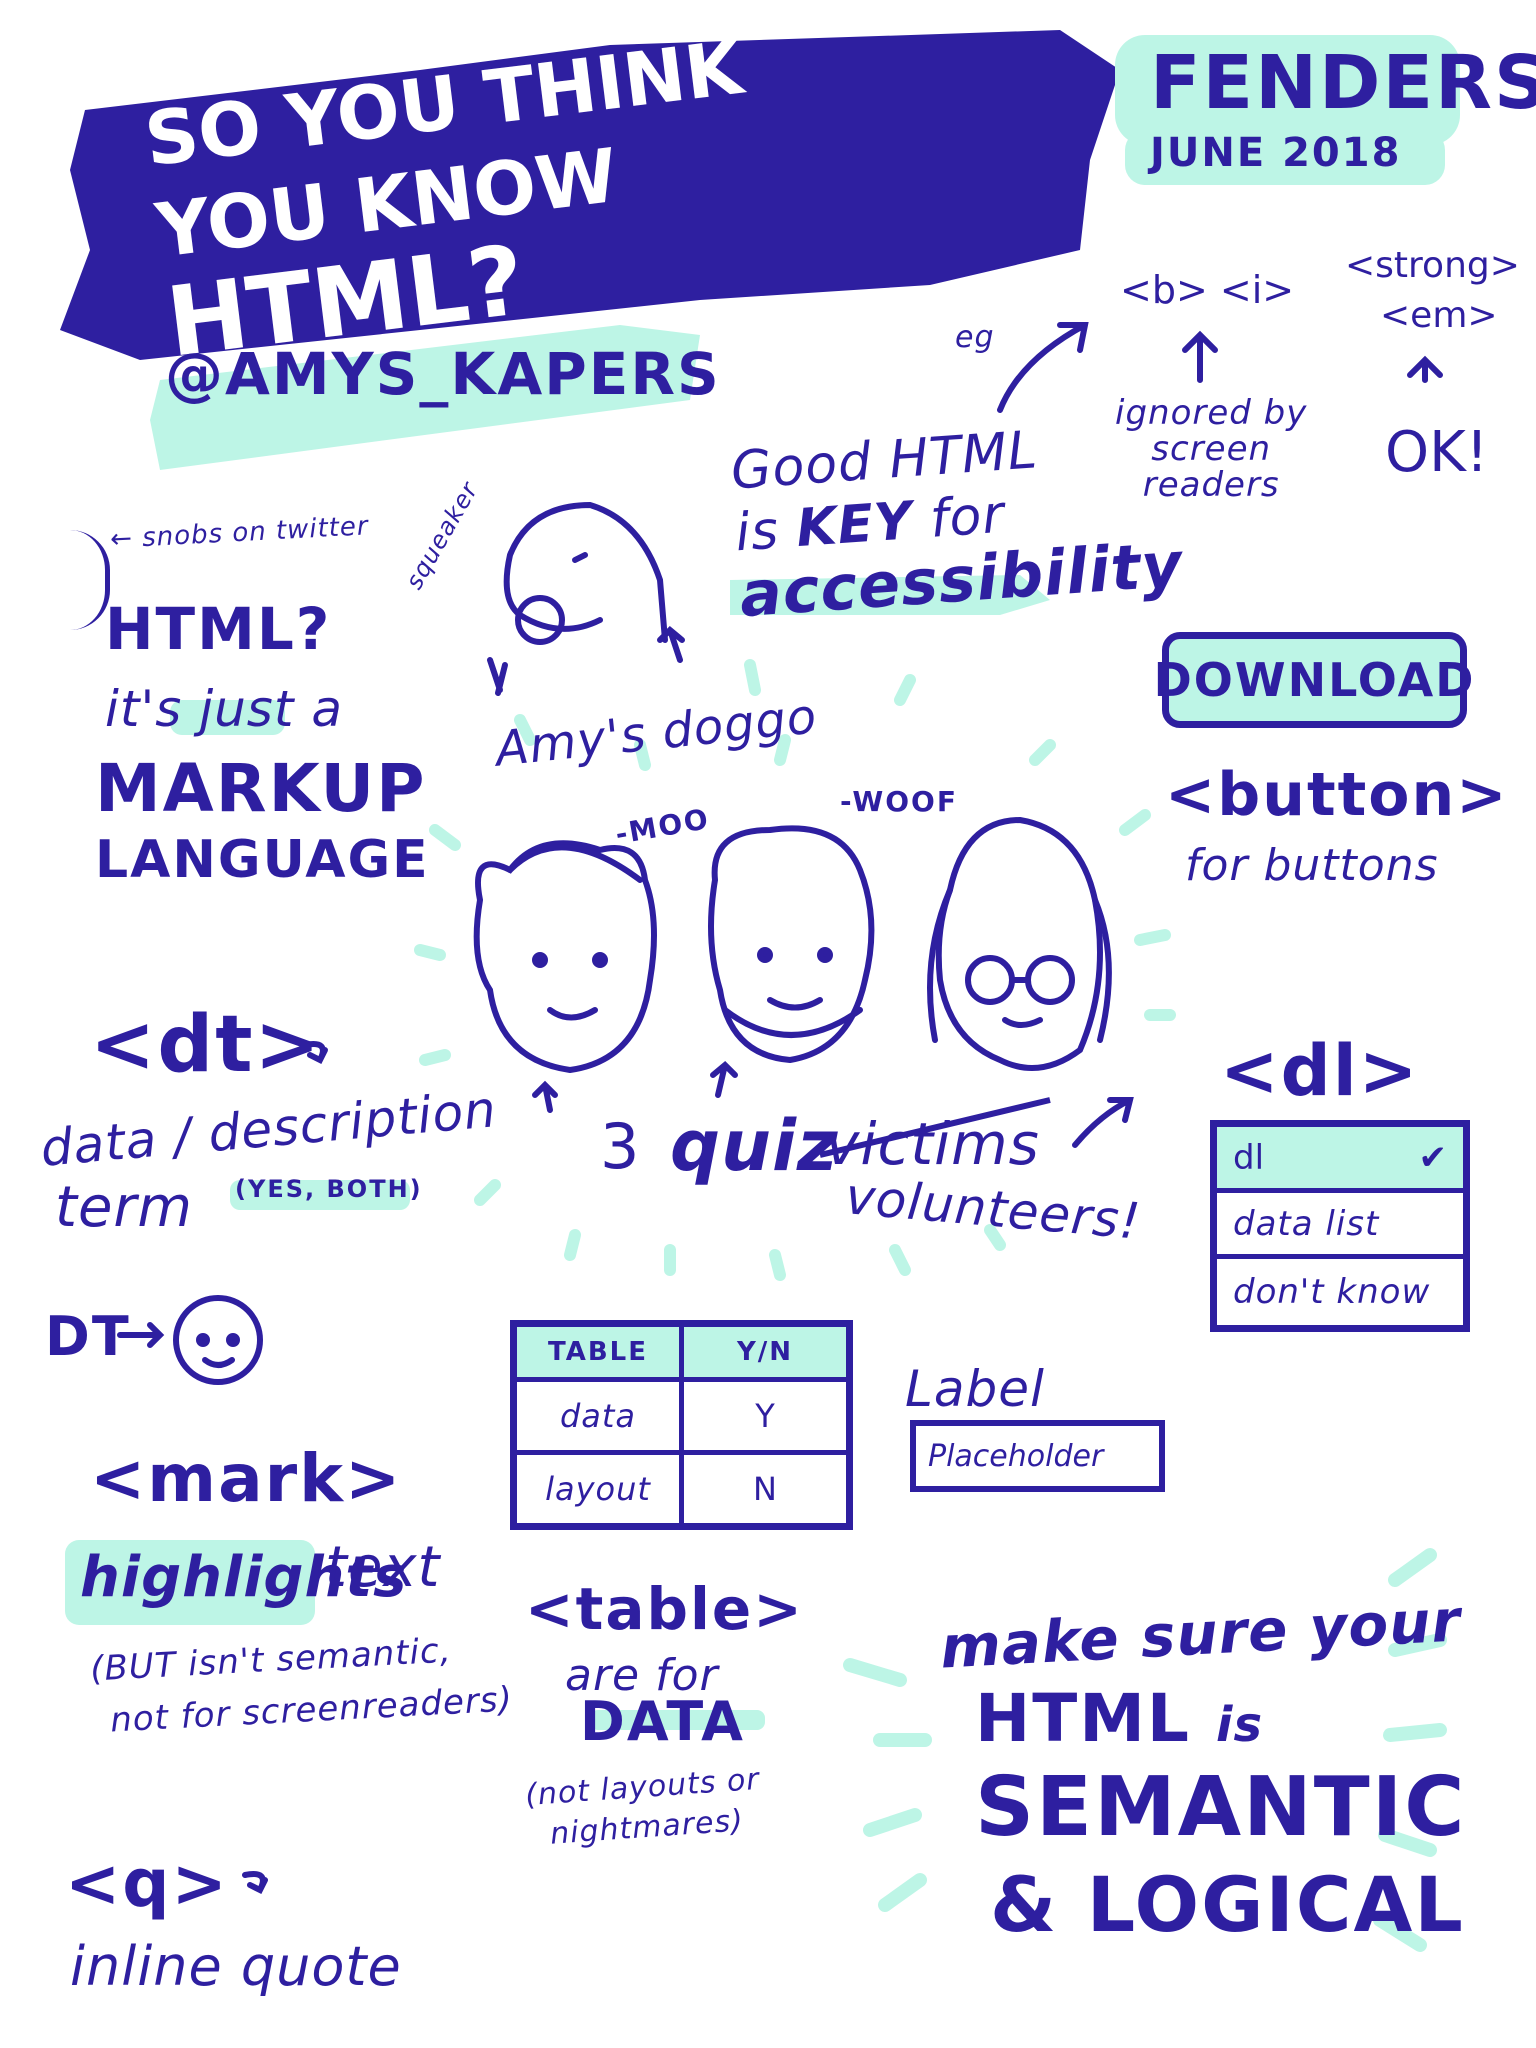 The height and width of the screenshot is (2048, 1536). What do you see at coordinates (1019, 943) in the screenshot?
I see `face-glasses` at bounding box center [1019, 943].